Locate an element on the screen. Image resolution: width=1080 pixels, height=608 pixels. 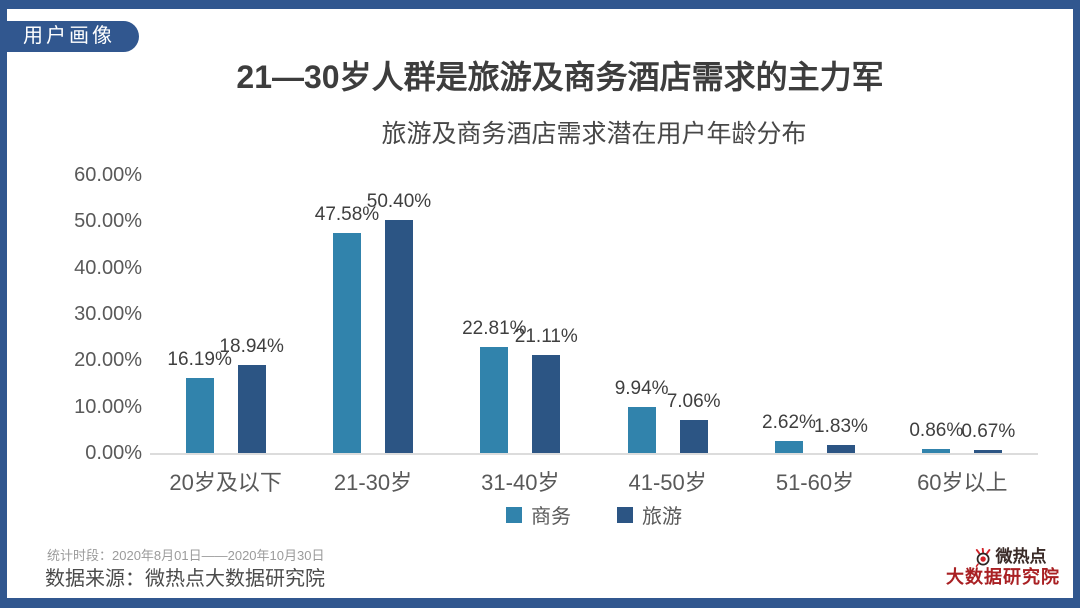
y-axis-tick-label: 50.00% is located at coordinates (108, 221).